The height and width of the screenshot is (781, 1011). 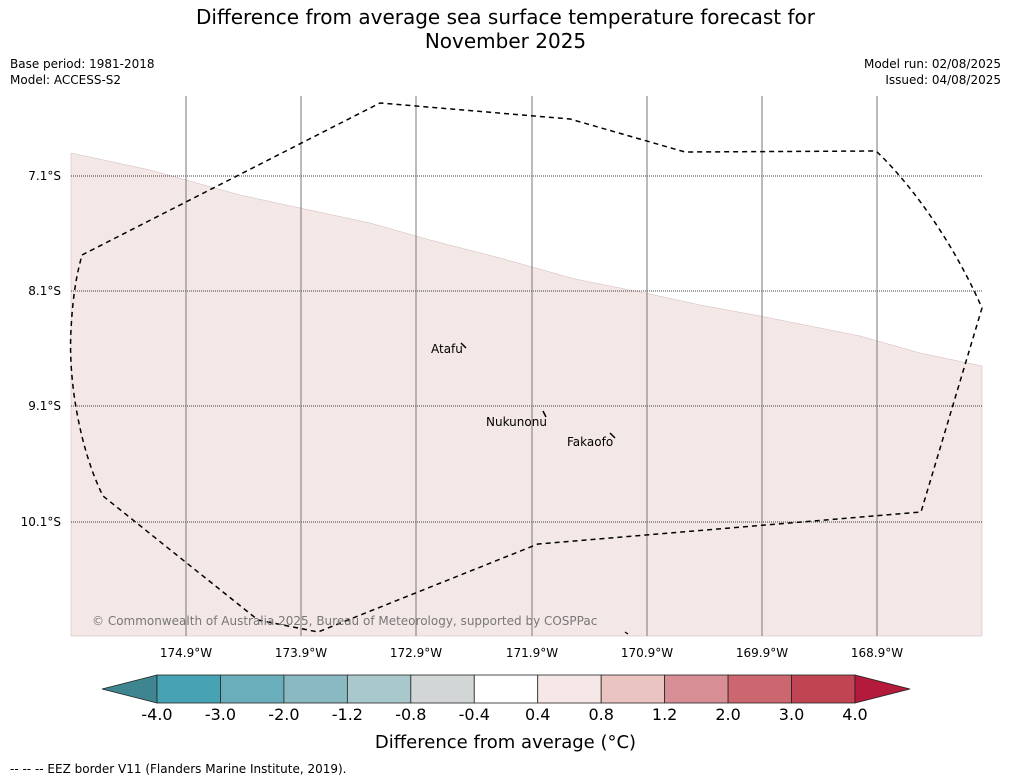 I want to click on lon-label: 170.9°W, so click(x=647, y=653).